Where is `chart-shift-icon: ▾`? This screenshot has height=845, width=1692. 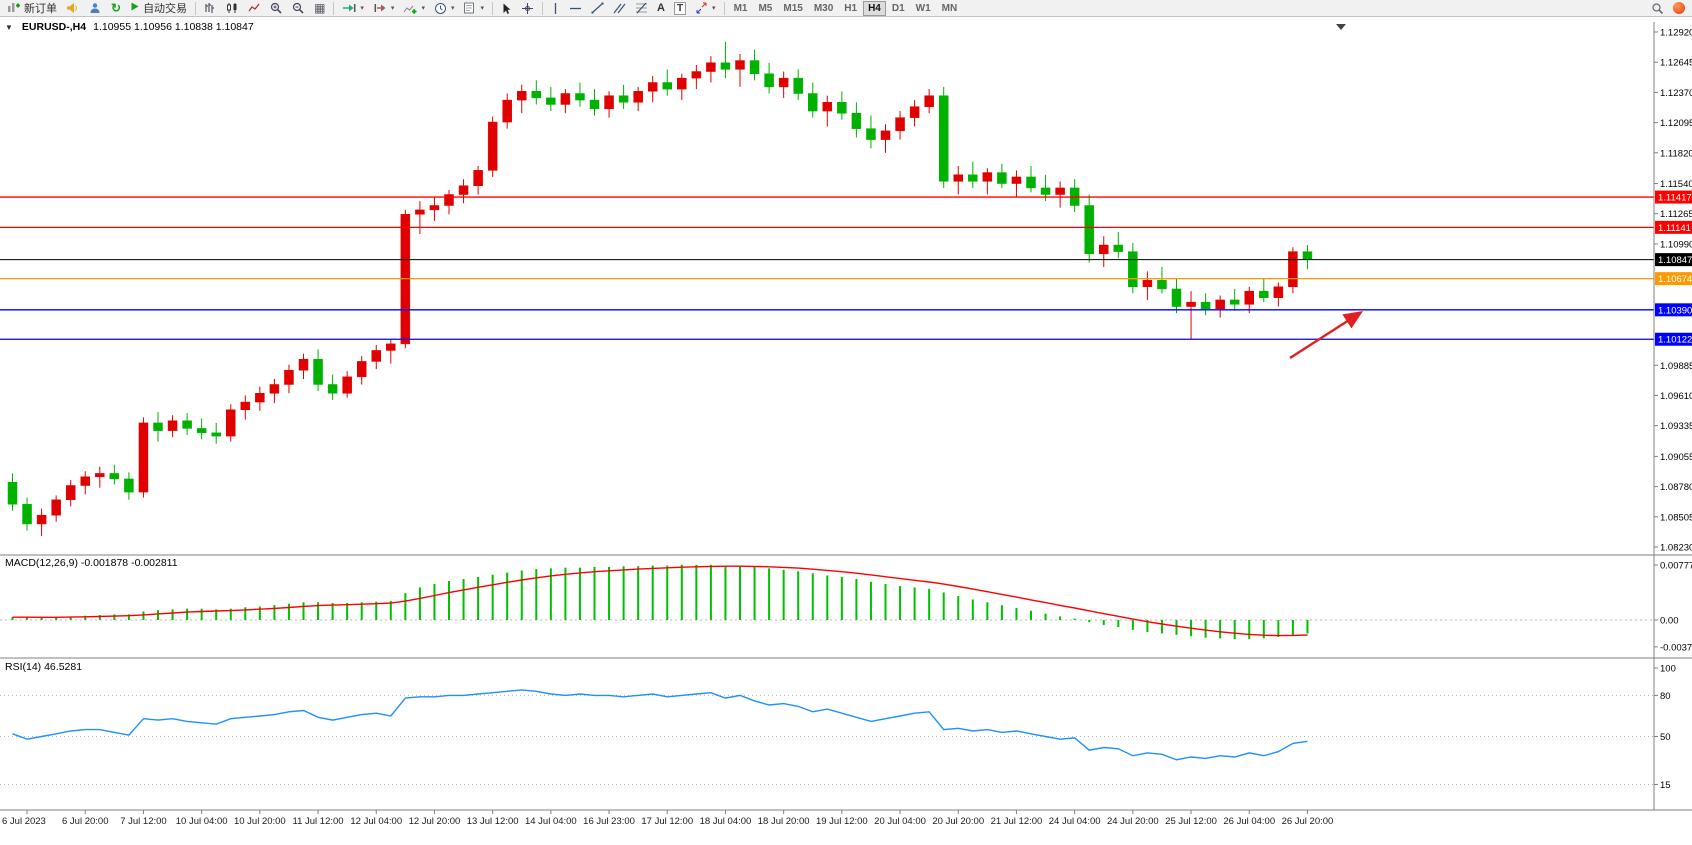 chart-shift-icon: ▾ is located at coordinates (384, 8).